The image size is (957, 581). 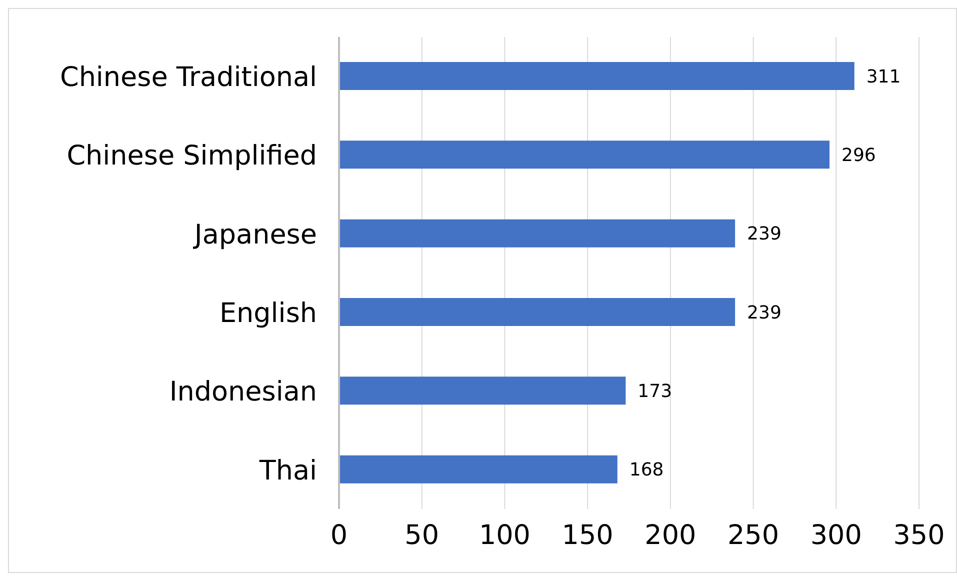 What do you see at coordinates (287, 470) in the screenshot?
I see `y-tick-label: Thai` at bounding box center [287, 470].